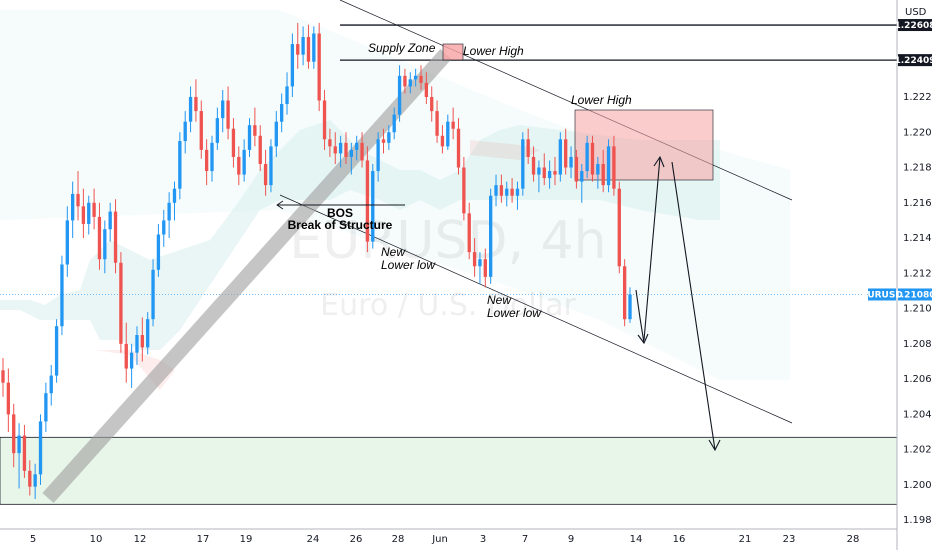 This screenshot has height=550, width=932. Describe the element at coordinates (917, 203) in the screenshot. I see `y-tick-label: 1.21600` at that location.